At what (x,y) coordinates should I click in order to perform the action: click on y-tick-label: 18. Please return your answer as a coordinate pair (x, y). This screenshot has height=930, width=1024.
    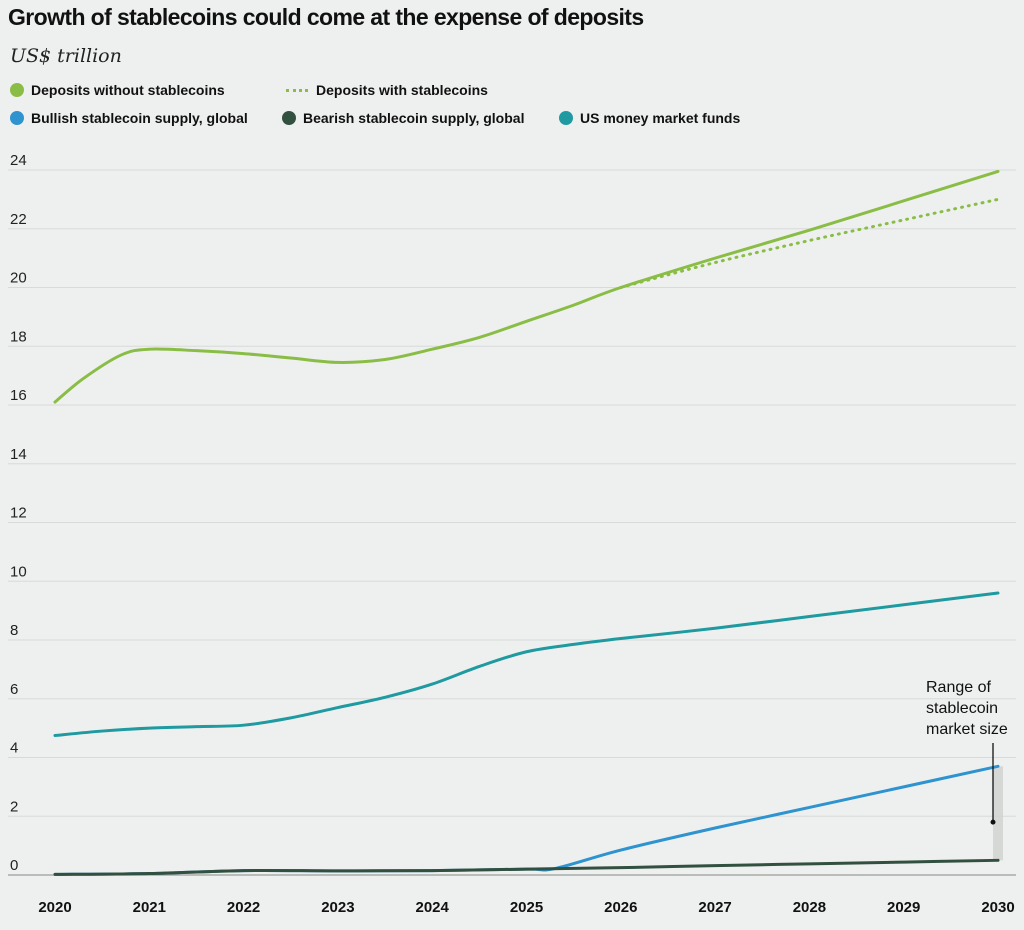
    Looking at the image, I should click on (18, 336).